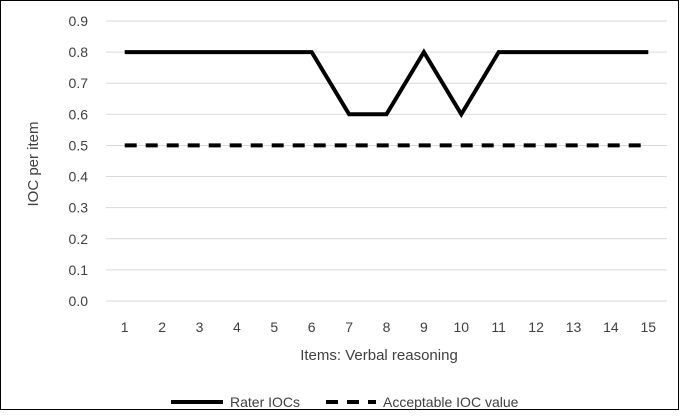 Image resolution: width=681 pixels, height=416 pixels. Describe the element at coordinates (79, 270) in the screenshot. I see `y-tick-label: 0.1` at that location.